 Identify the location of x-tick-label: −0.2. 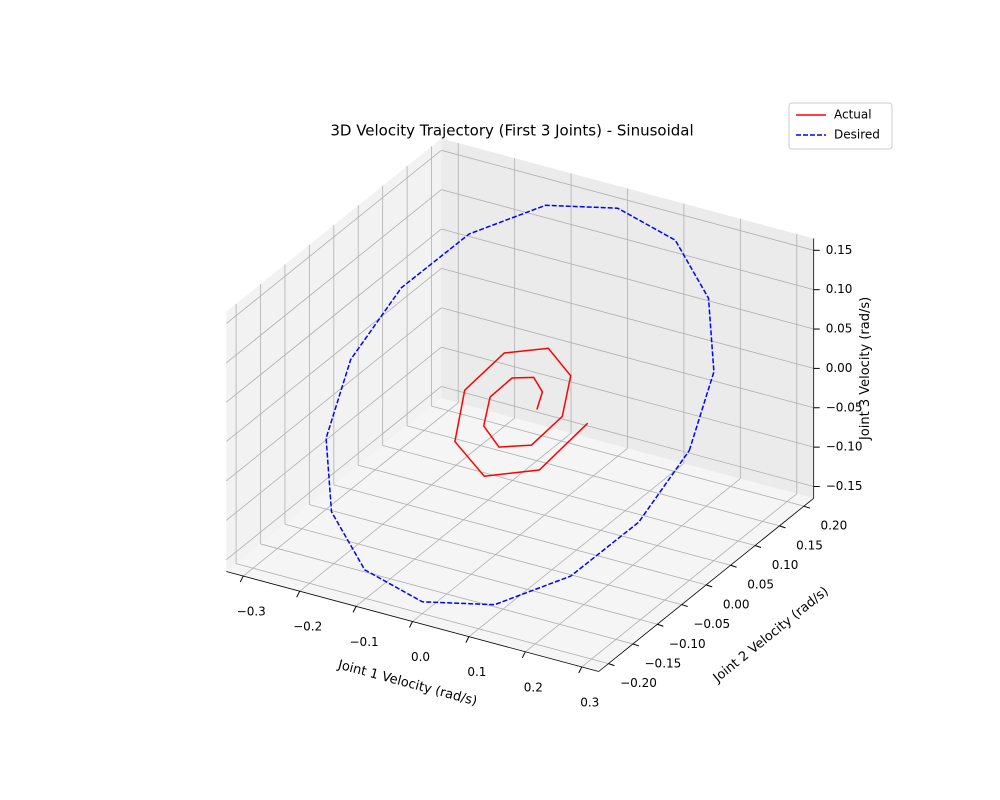
(307, 627).